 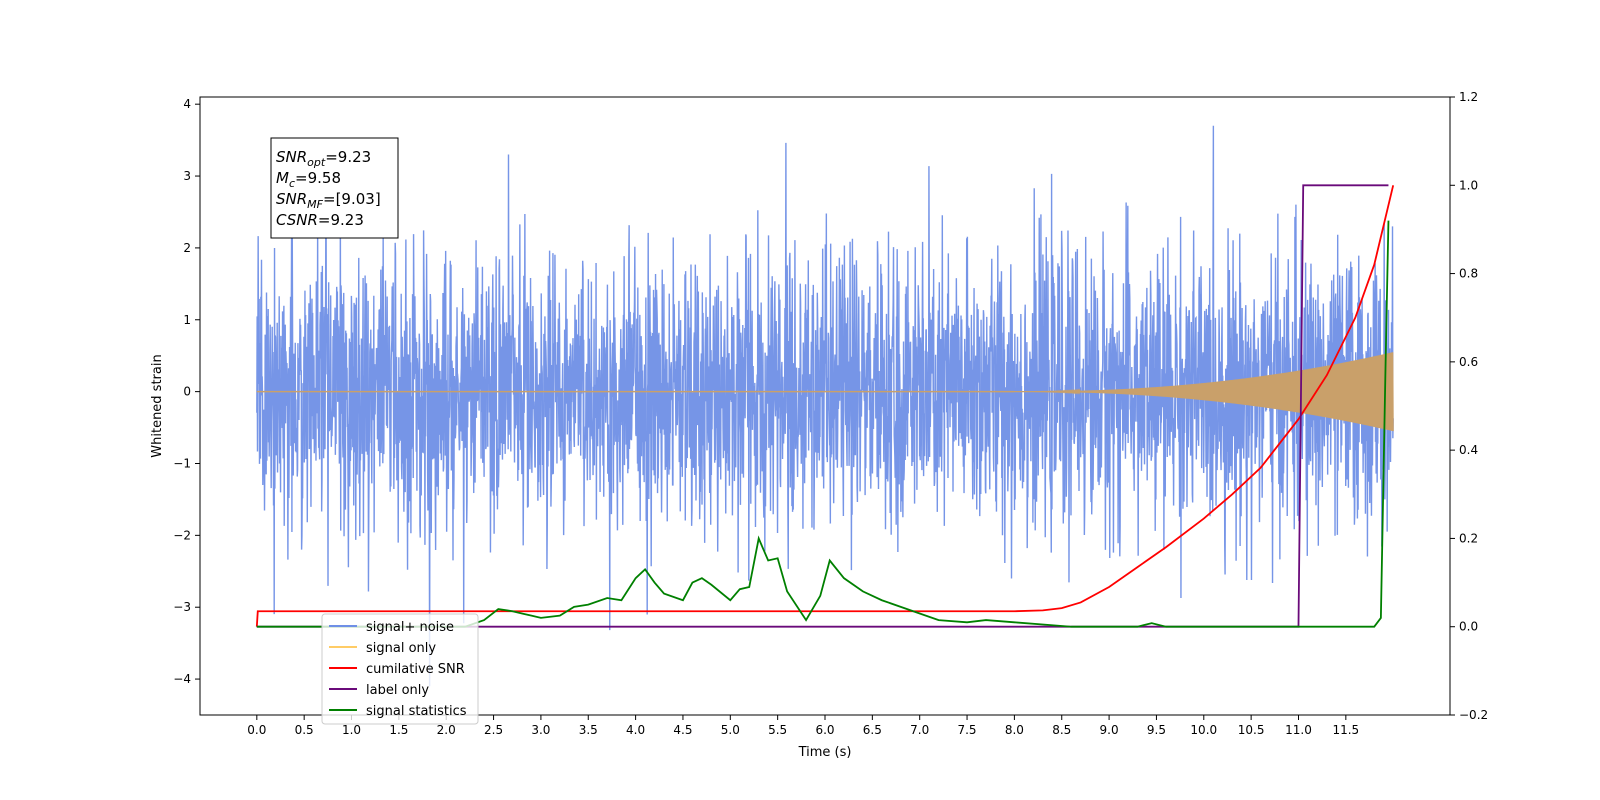 What do you see at coordinates (540, 730) in the screenshot?
I see `x-tick-label: 3.0` at bounding box center [540, 730].